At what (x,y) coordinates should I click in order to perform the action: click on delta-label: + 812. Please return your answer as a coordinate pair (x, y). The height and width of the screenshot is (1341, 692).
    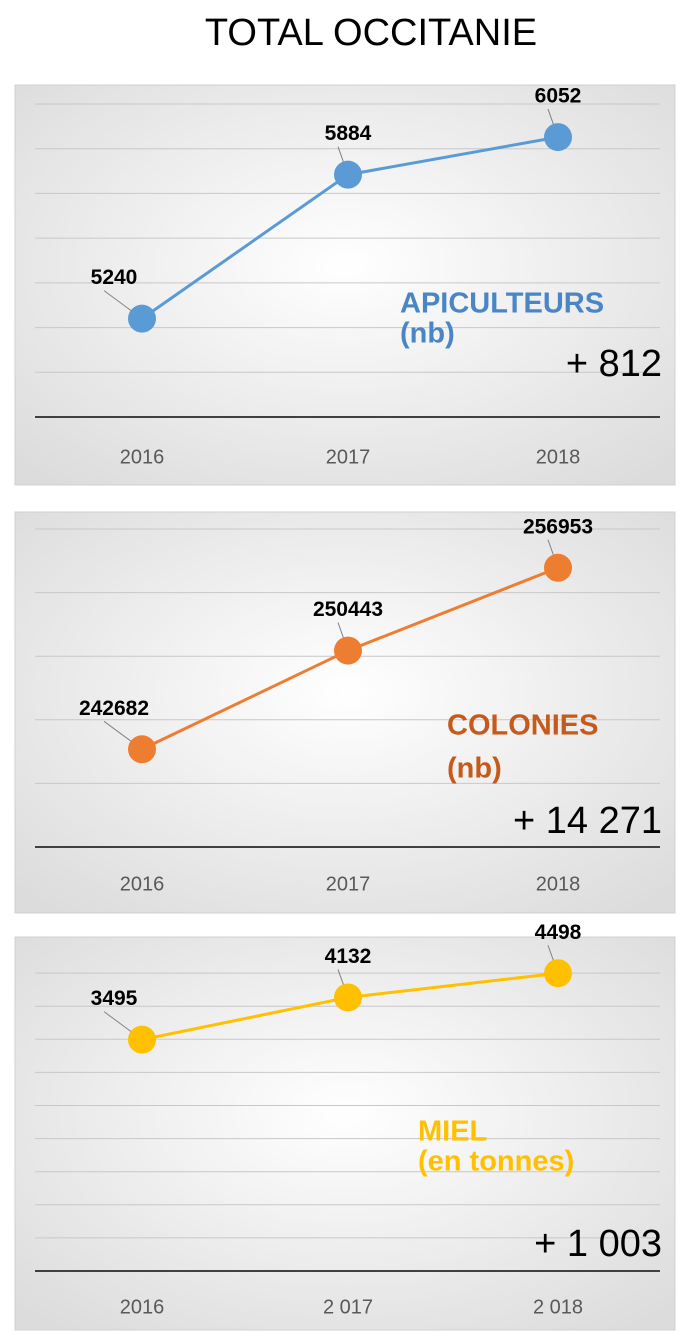
    Looking at the image, I should click on (614, 364).